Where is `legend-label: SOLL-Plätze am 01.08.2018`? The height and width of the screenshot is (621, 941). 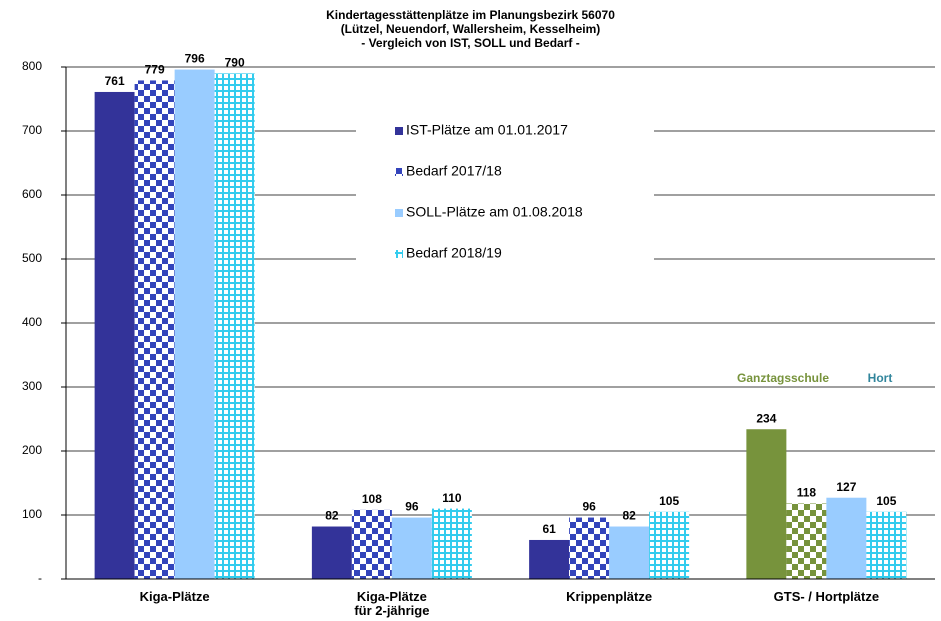
legend-label: SOLL-Plätze am 01.08.2018 is located at coordinates (494, 212).